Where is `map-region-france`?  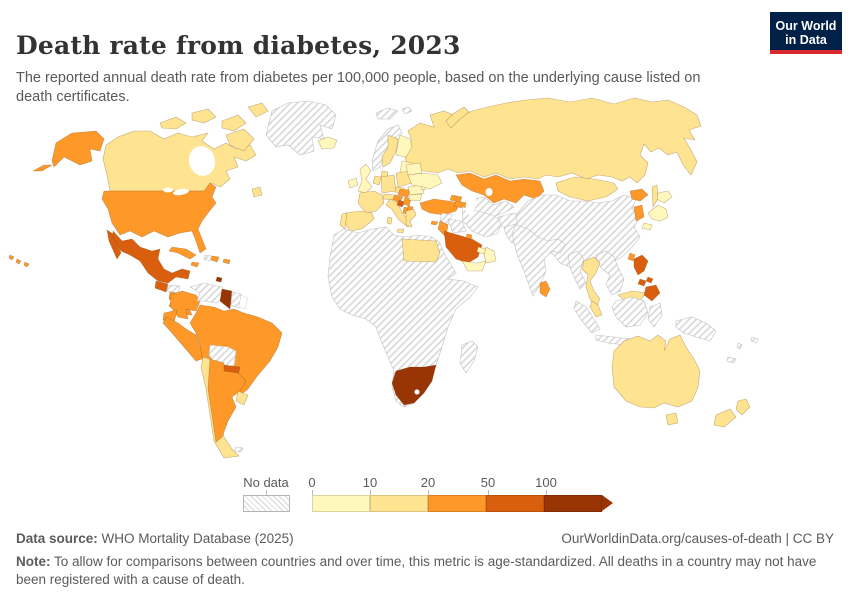 map-region-france is located at coordinates (371, 202).